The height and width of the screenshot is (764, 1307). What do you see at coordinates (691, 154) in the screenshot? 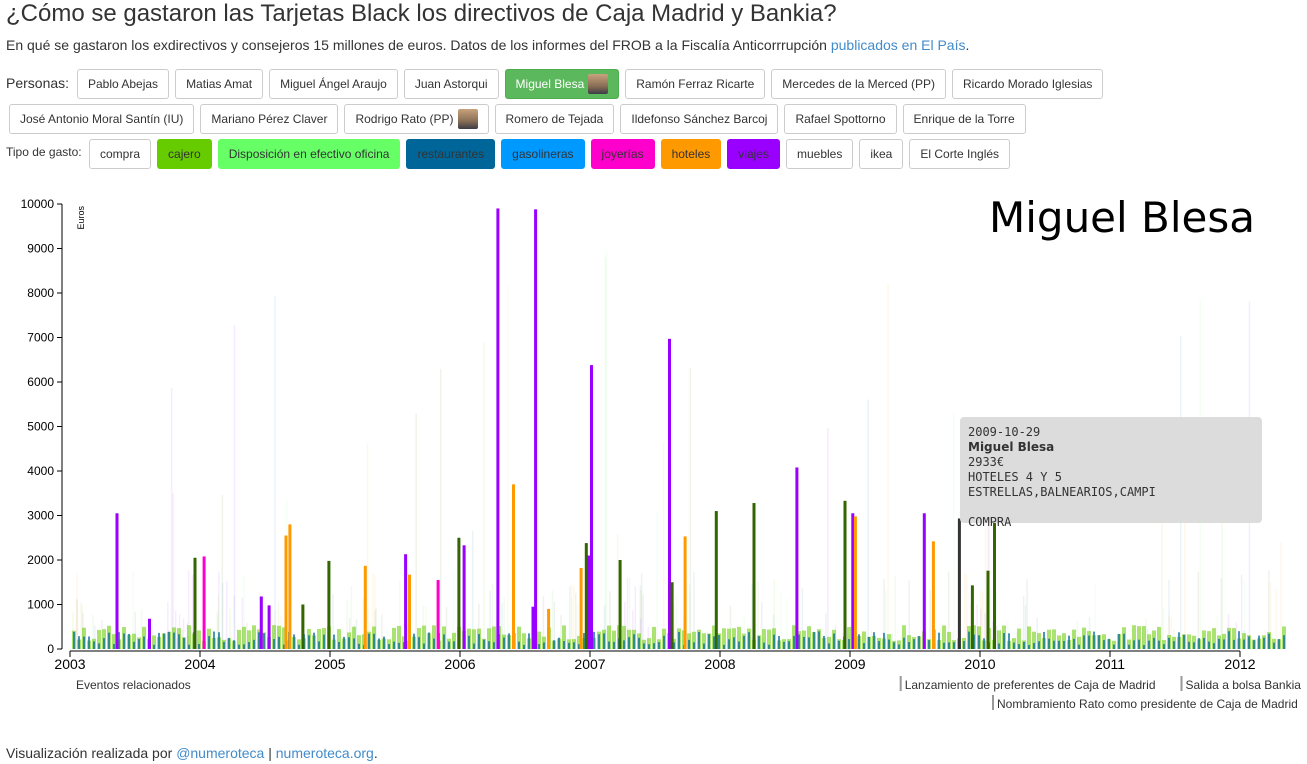
I see `gasto-filter-hoteles: hoteles` at bounding box center [691, 154].